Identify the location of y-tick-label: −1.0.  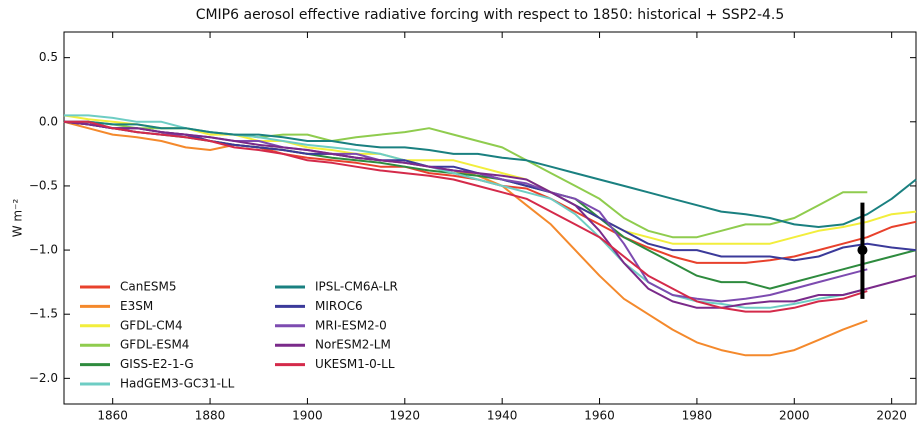
(43, 250).